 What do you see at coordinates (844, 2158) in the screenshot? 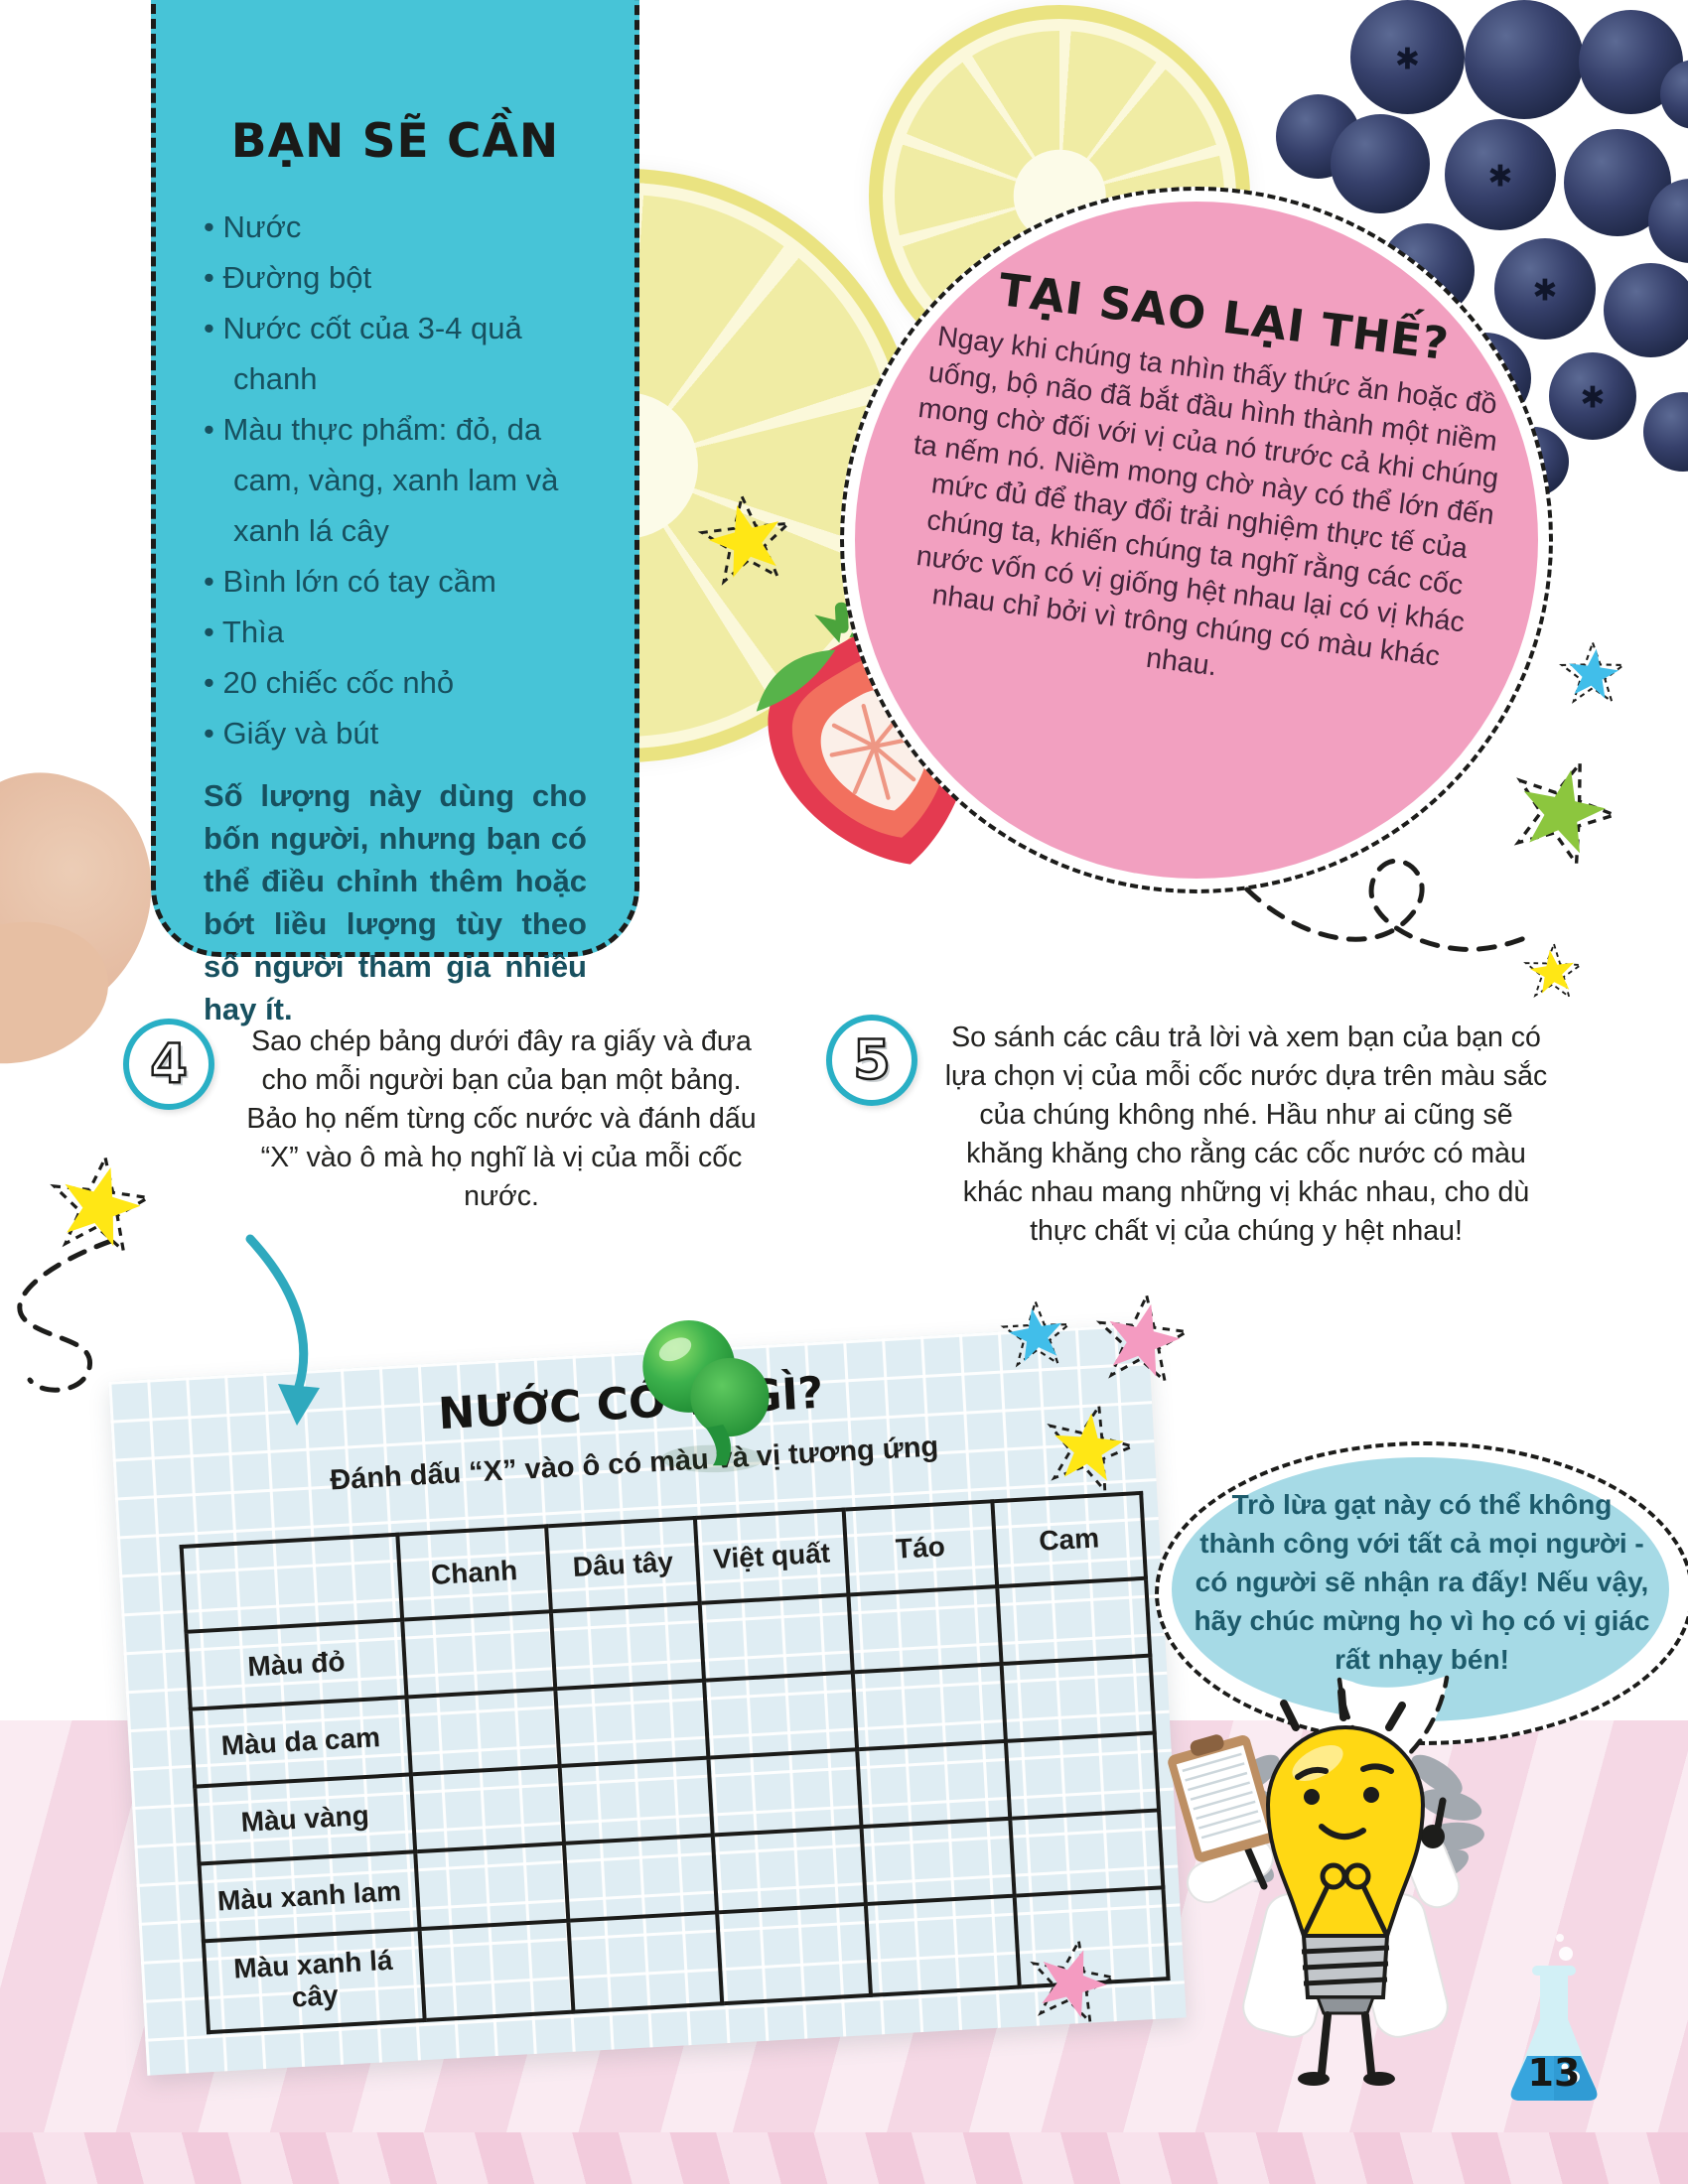
I see `pink-tablecloth-edge` at bounding box center [844, 2158].